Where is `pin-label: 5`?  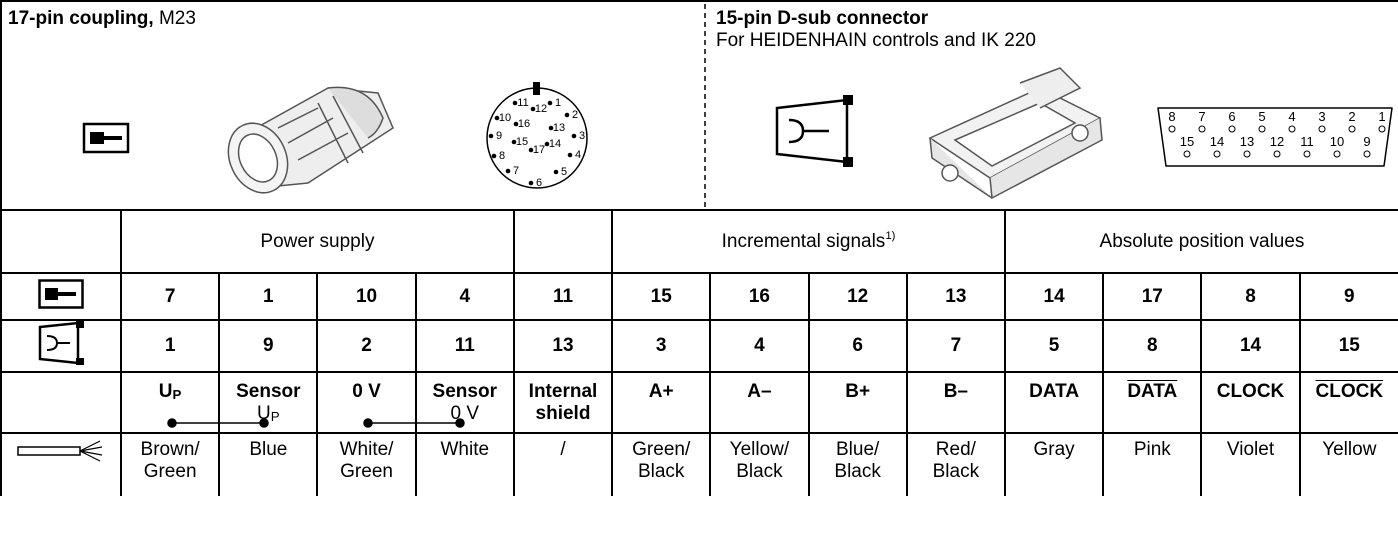 pin-label: 5 is located at coordinates (1261, 116).